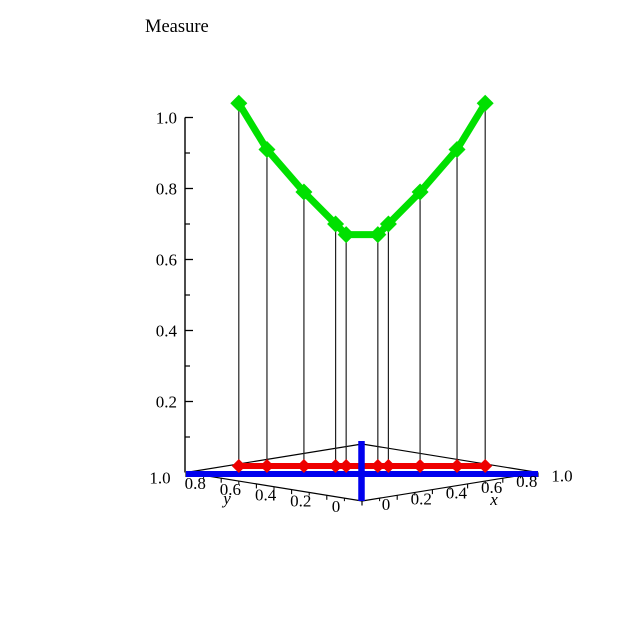 This screenshot has width=640, height=640. Describe the element at coordinates (166, 118) in the screenshot. I see `measure-axis-tick-label: 1.0` at that location.